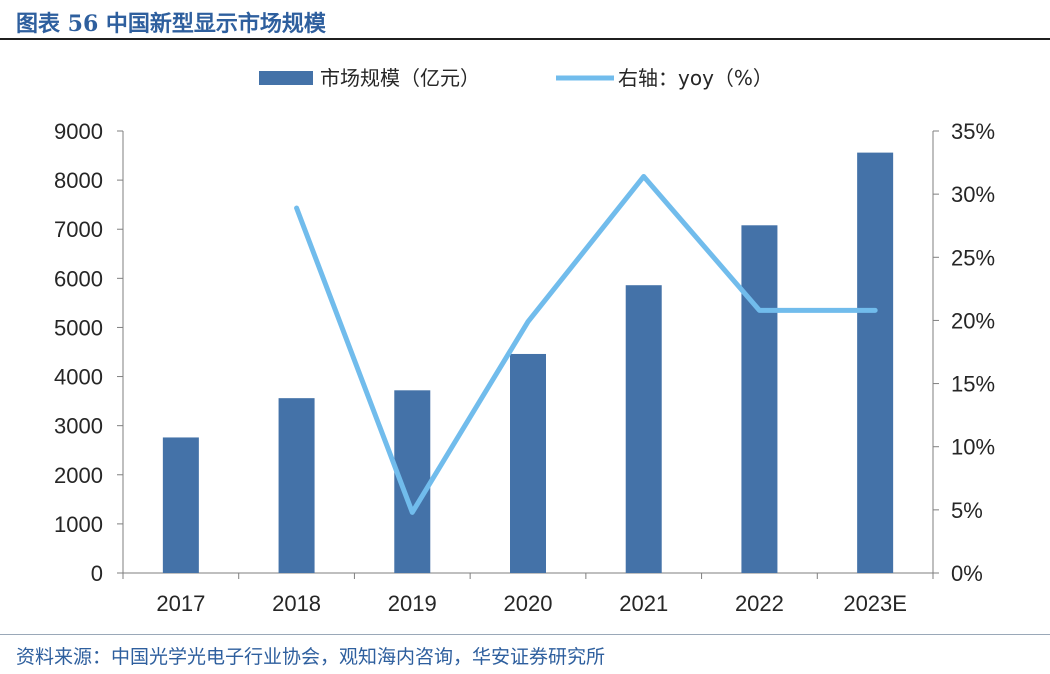  What do you see at coordinates (973, 194) in the screenshot?
I see `right-axis-tick-label: 30%` at bounding box center [973, 194].